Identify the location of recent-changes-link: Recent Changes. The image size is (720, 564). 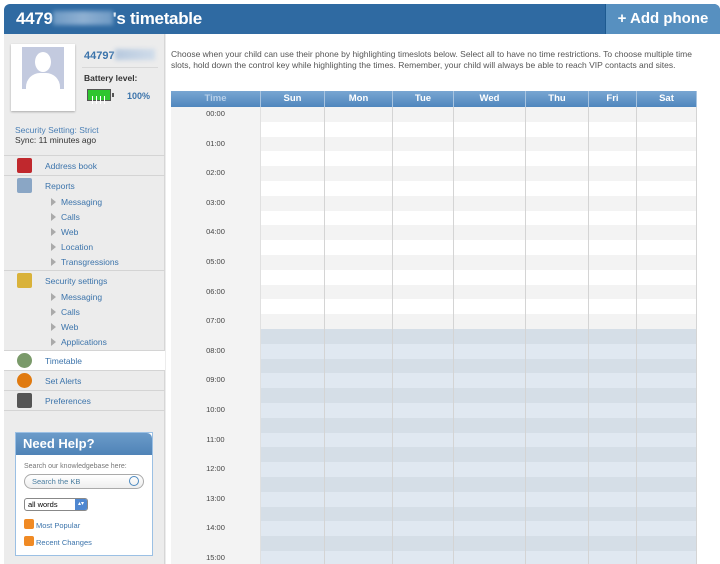
(58, 541).